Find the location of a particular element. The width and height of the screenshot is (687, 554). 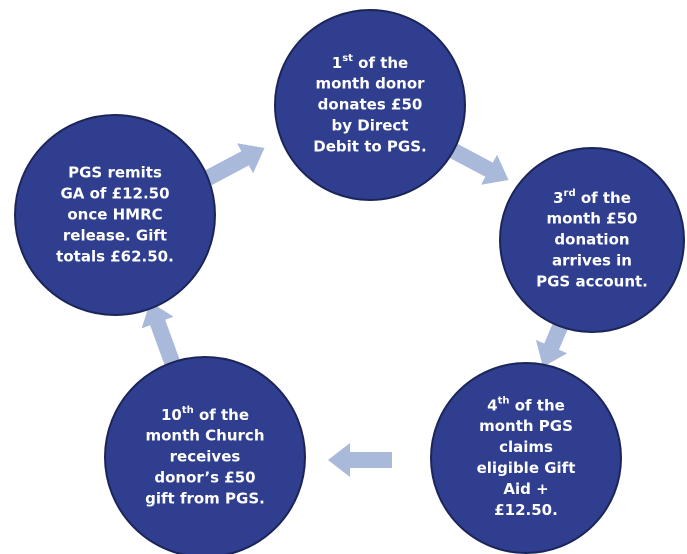

node-label: claims is located at coordinates (526, 447).